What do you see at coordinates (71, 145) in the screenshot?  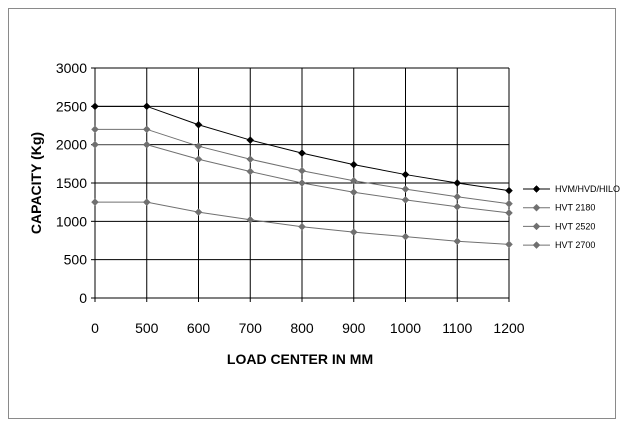 I see `y-tick-label: 2000` at bounding box center [71, 145].